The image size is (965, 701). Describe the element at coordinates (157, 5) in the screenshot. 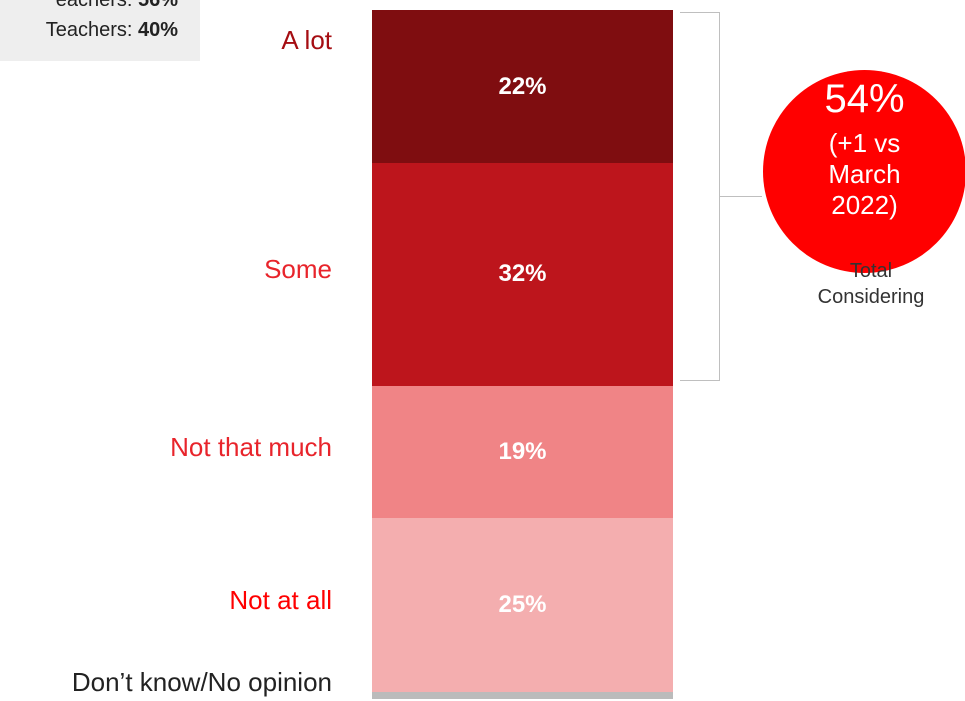

I see `note-line-1-value: 56%` at that location.